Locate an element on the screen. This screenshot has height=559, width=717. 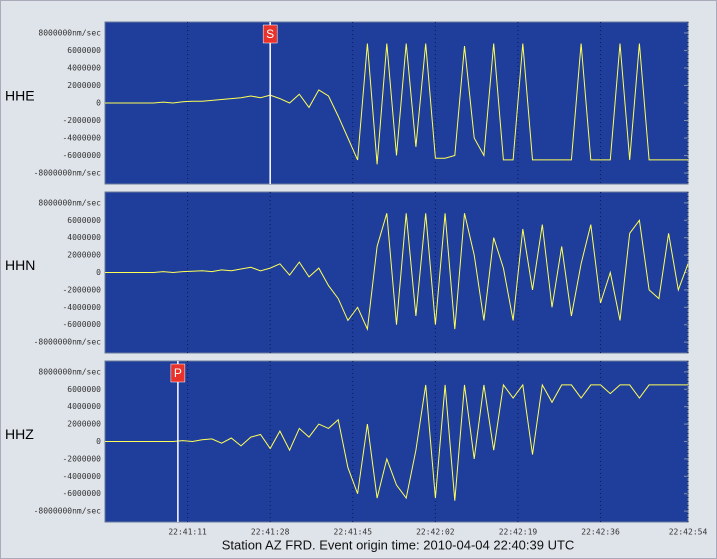
phase-label: P is located at coordinates (178, 373).